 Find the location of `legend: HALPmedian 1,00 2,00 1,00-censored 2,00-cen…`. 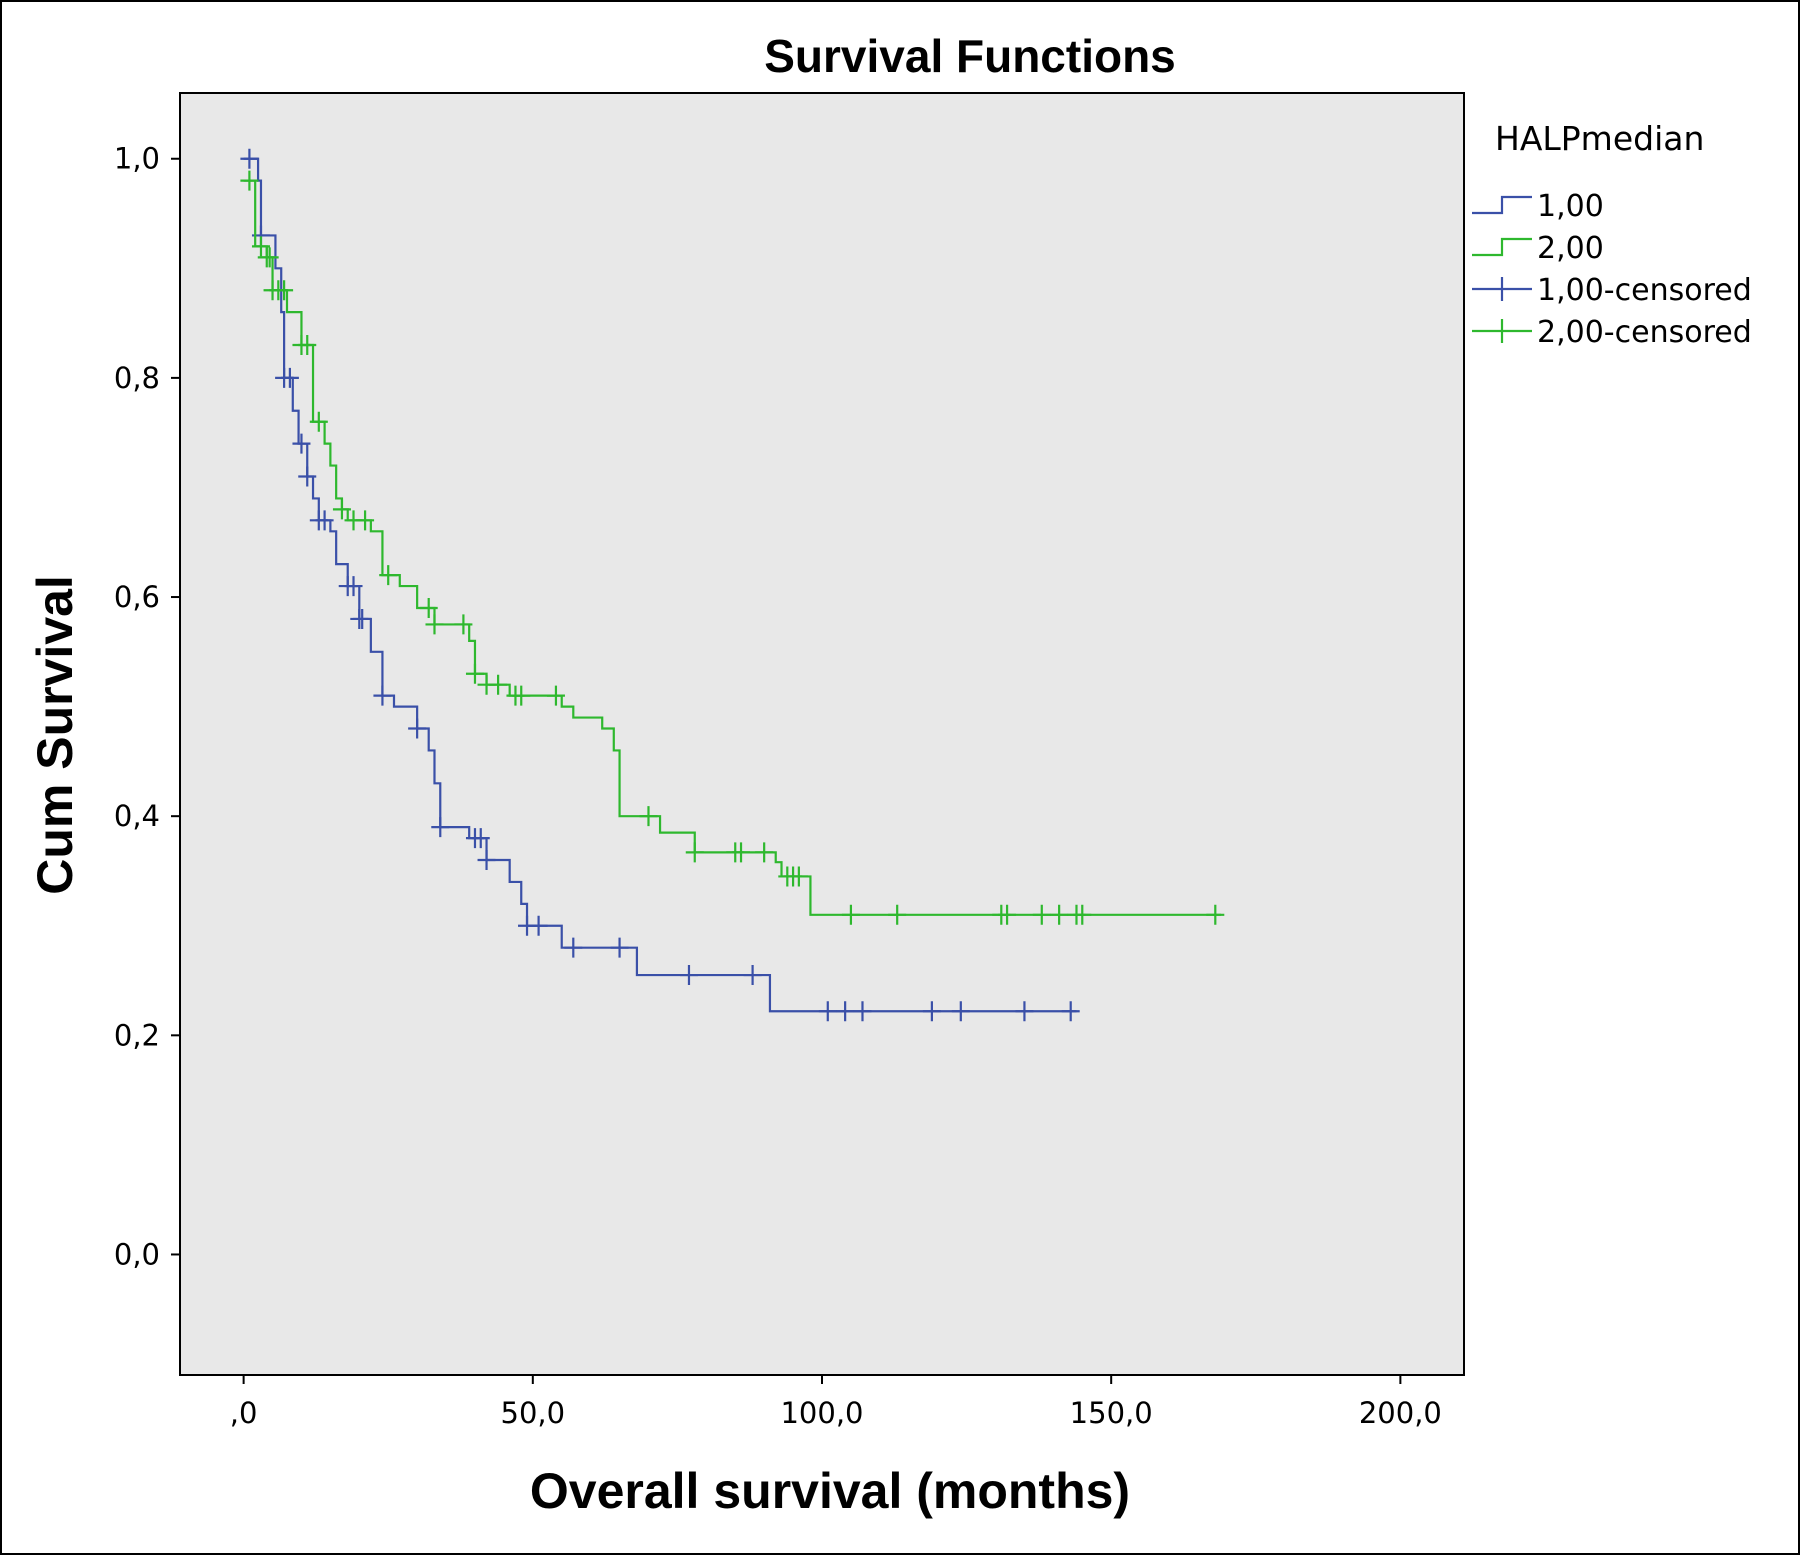

legend: HALPmedian 1,00 2,00 1,00-censored 2,00-cen… is located at coordinates (1612, 234).